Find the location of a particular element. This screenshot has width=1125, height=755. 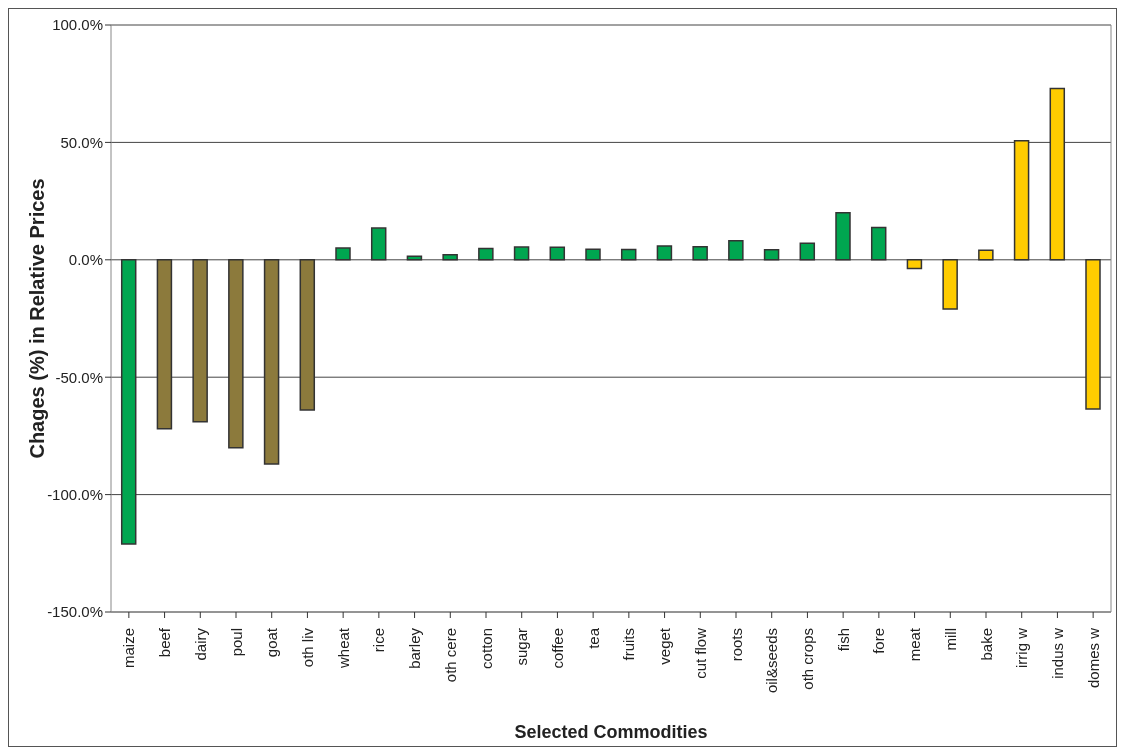

x-tick-label: cut flow is located at coordinates (700, 653).